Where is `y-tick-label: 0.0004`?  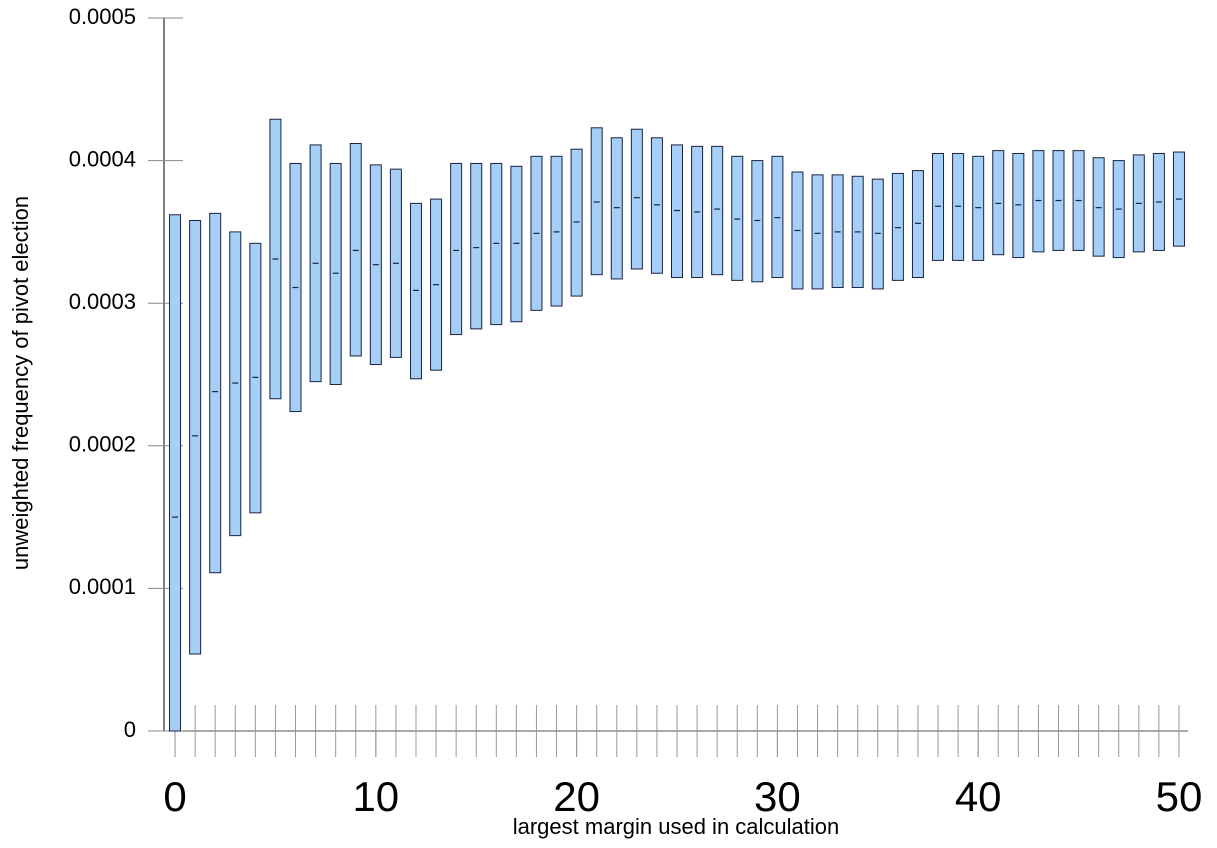 y-tick-label: 0.0004 is located at coordinates (102, 158).